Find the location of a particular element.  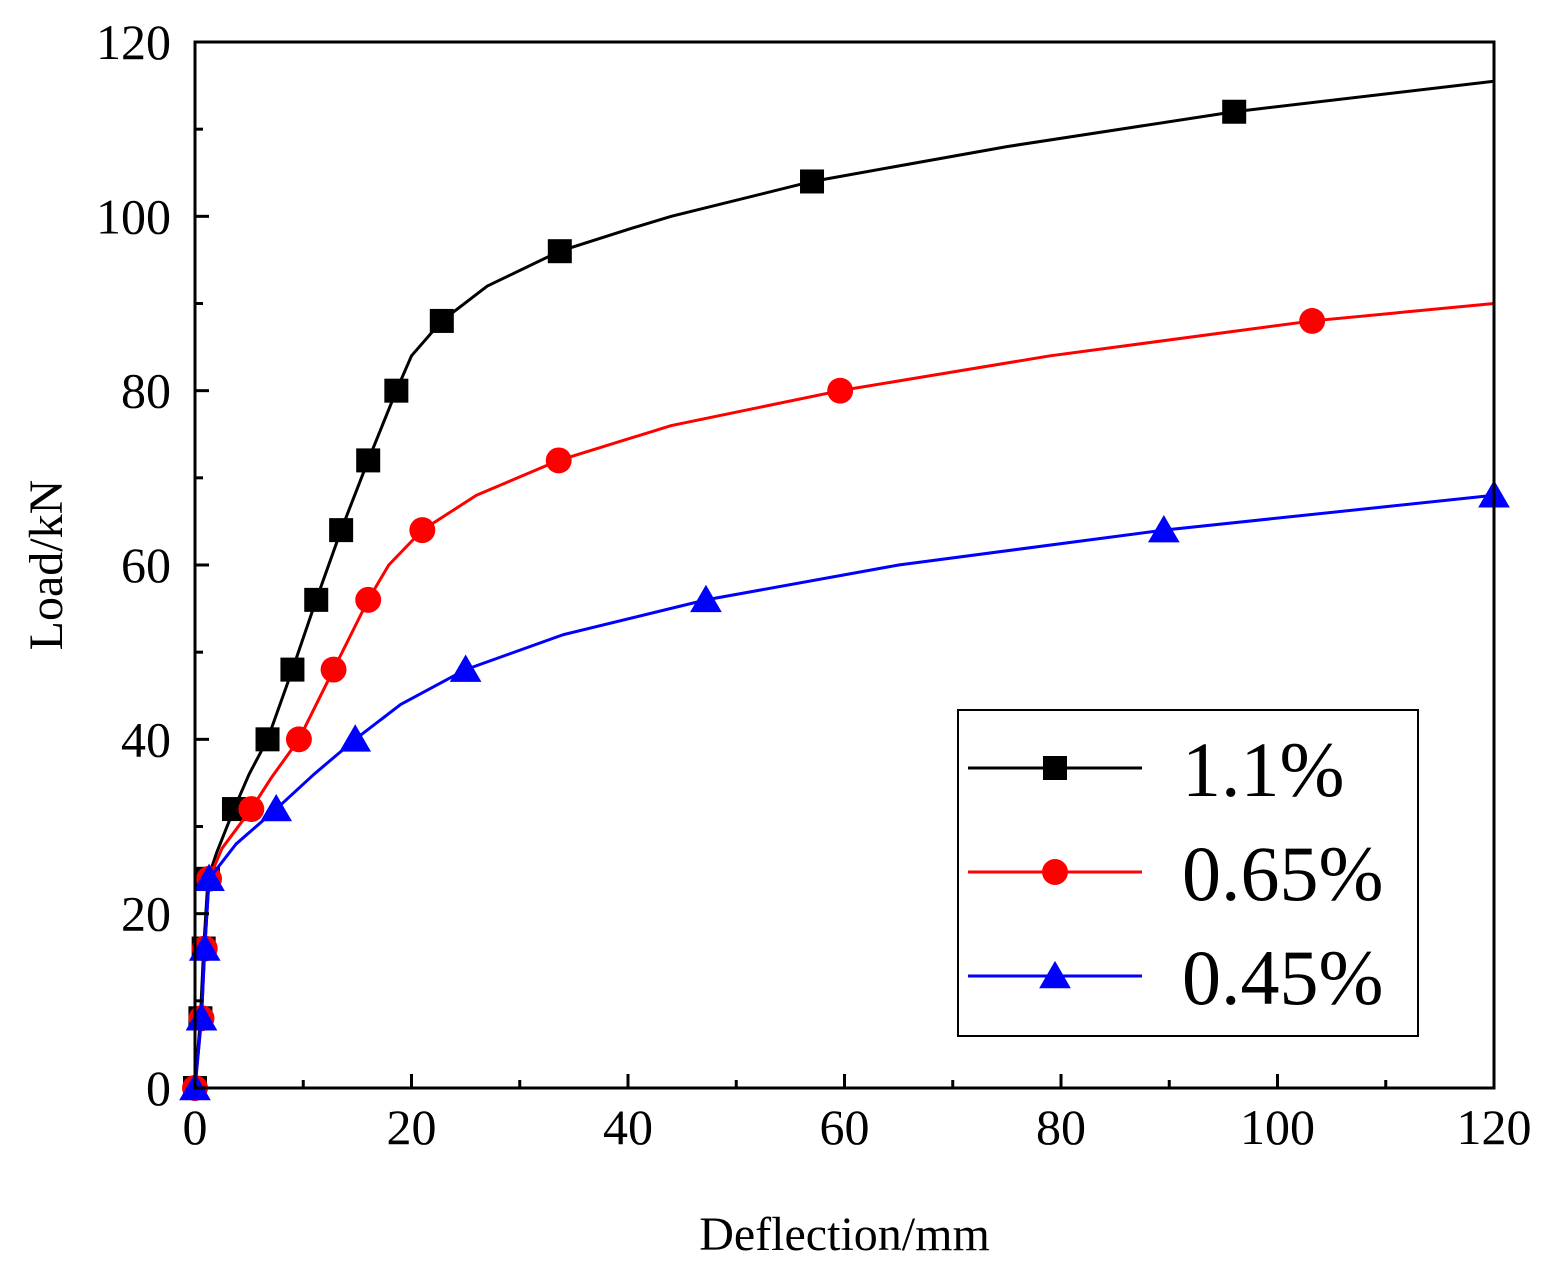

x-tick-label: 40 is located at coordinates (628, 1127).